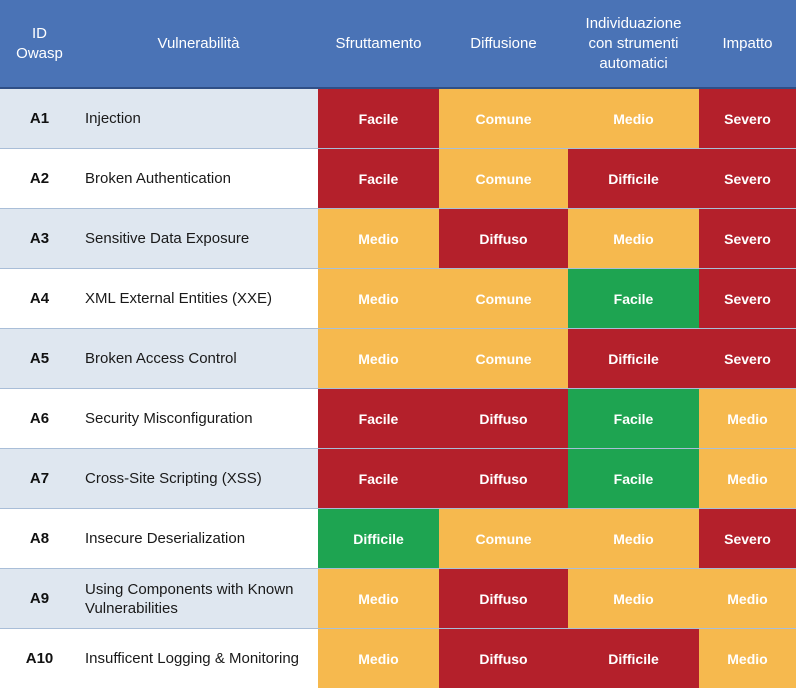 The width and height of the screenshot is (796, 691). Describe the element at coordinates (39, 53) in the screenshot. I see `header-id-line2: Owasp` at that location.